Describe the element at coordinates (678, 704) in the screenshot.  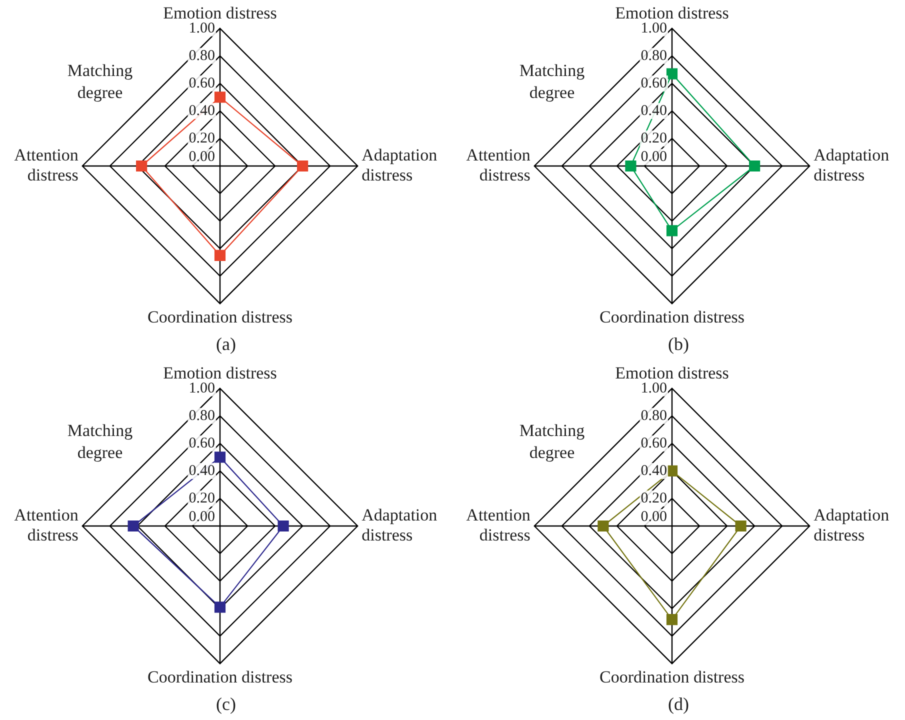
I see `text: (d)` at that location.